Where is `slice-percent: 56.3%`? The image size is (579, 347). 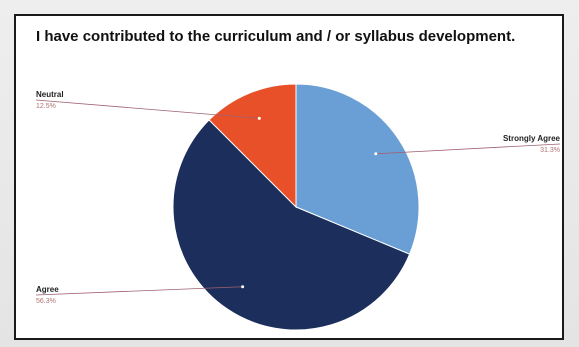 slice-percent: 56.3% is located at coordinates (46, 301).